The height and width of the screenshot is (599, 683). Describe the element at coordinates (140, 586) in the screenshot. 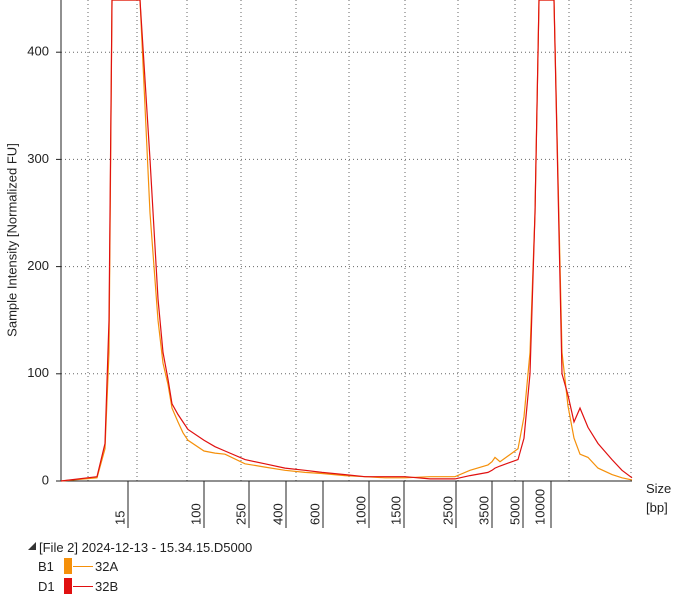

I see `legend-entry: D1 32B` at that location.